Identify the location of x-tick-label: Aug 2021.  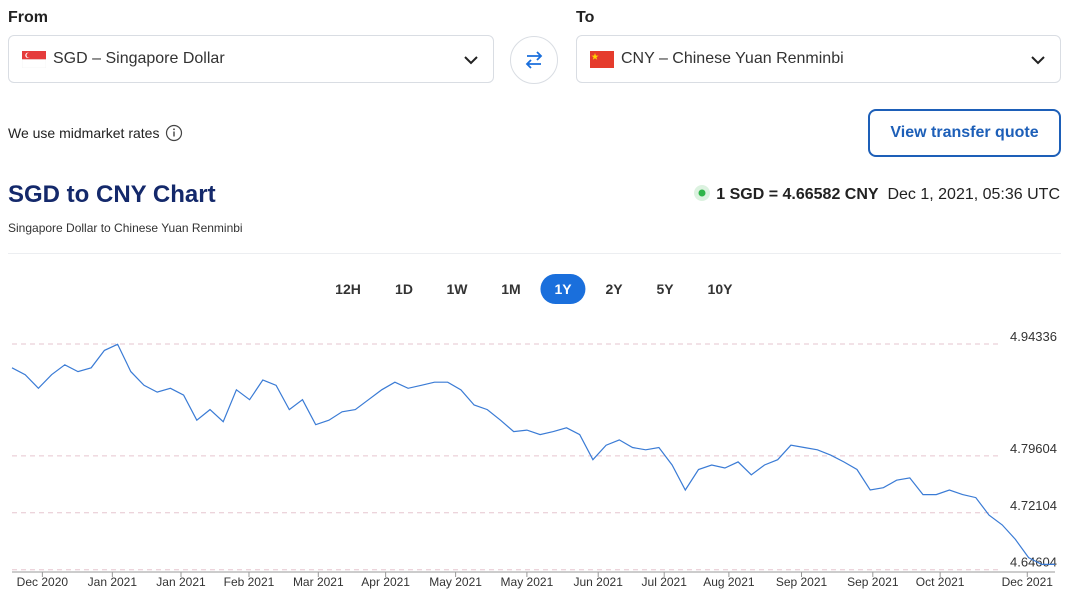
(729, 582).